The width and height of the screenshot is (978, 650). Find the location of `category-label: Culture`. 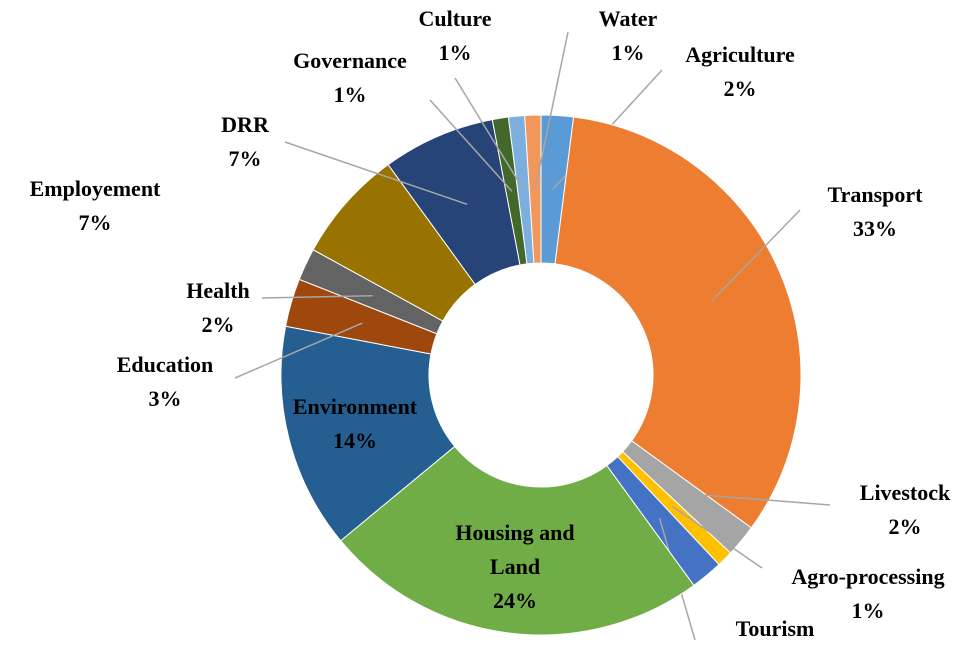

category-label: Culture is located at coordinates (455, 18).